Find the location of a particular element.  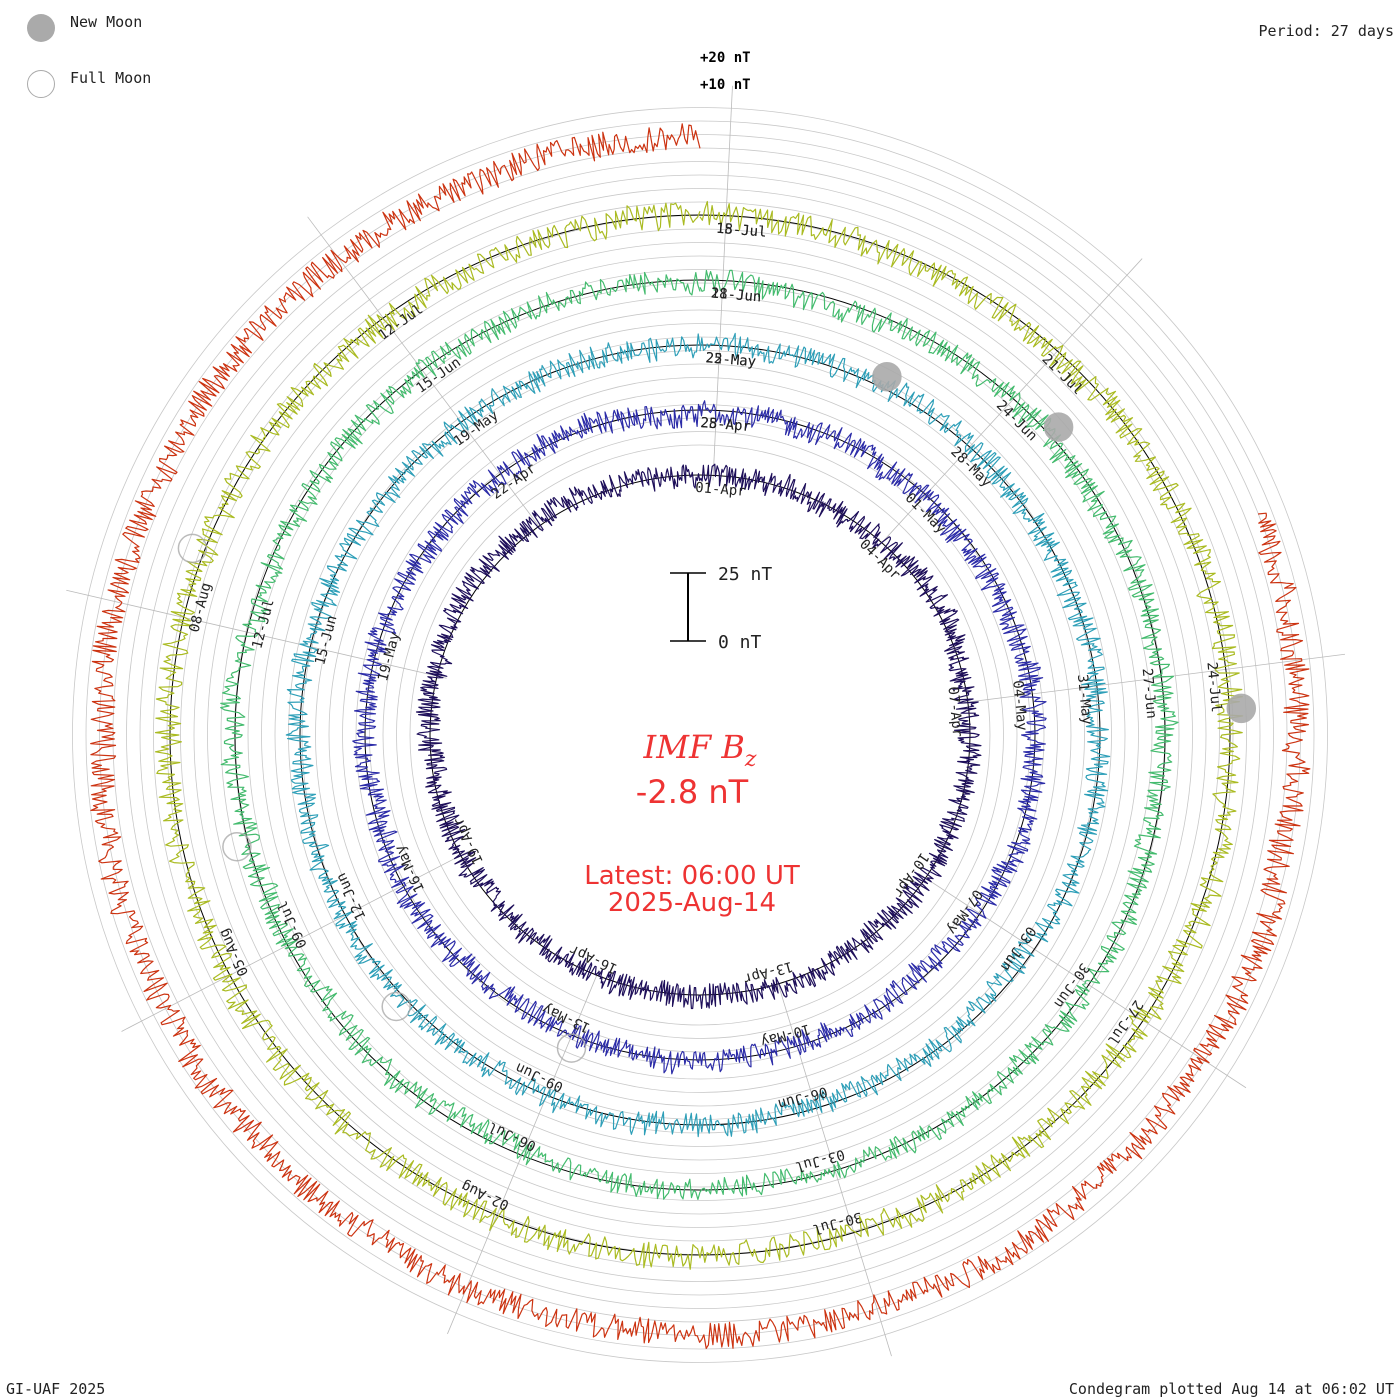

date-label: 25-Apr is located at coordinates (726, 425).